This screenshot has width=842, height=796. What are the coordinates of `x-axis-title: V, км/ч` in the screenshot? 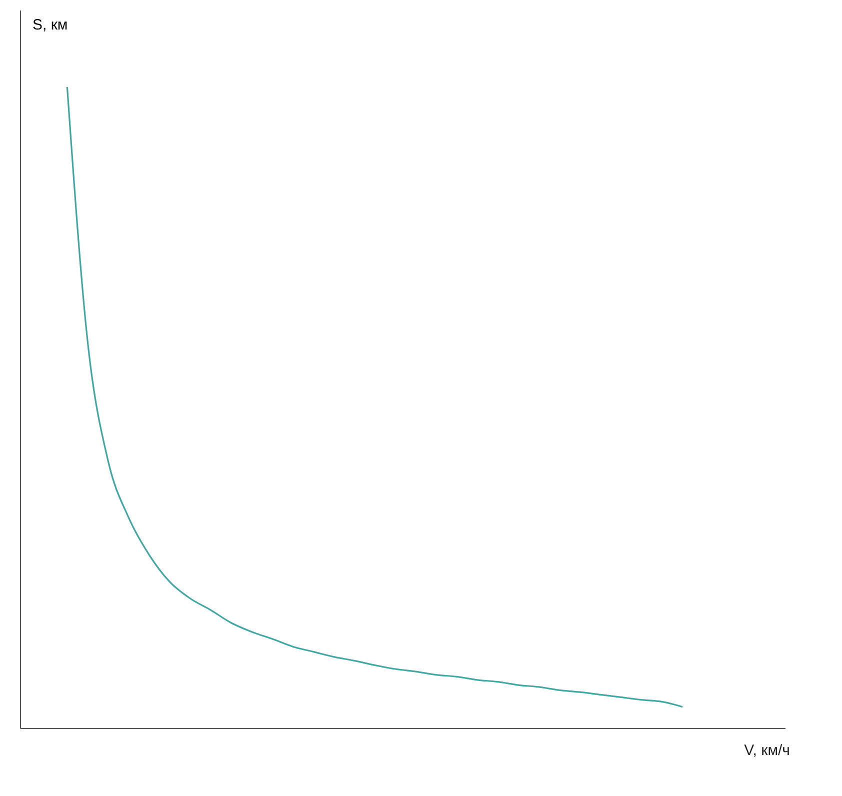 It's located at (767, 750).